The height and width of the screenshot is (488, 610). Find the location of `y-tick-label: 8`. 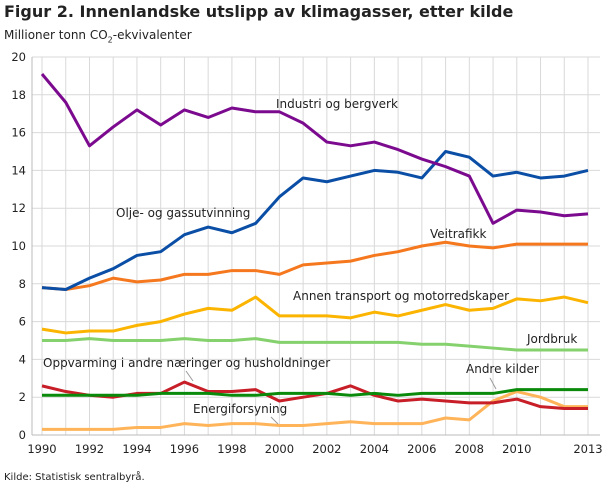

y-tick-label: 8 is located at coordinates (22, 284).